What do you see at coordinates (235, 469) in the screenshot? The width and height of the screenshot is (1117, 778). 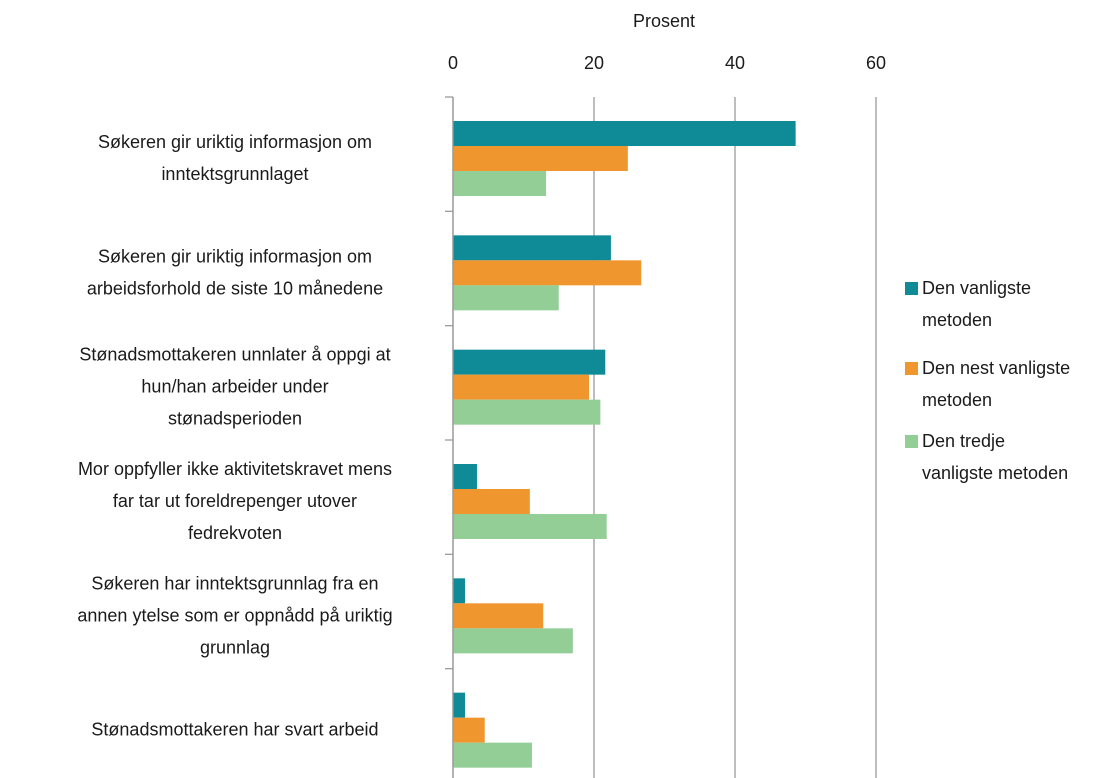 I see `y-tick-label: Mor oppfyller ikke aktivitetskravet mens` at bounding box center [235, 469].